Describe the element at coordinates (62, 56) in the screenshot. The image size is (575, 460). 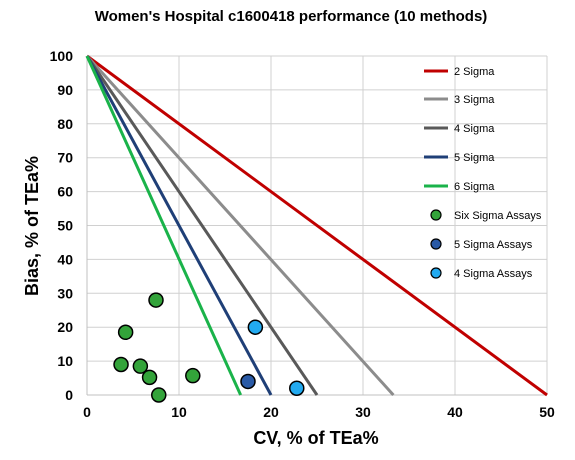
I see `y-tick-label: 100` at that location.